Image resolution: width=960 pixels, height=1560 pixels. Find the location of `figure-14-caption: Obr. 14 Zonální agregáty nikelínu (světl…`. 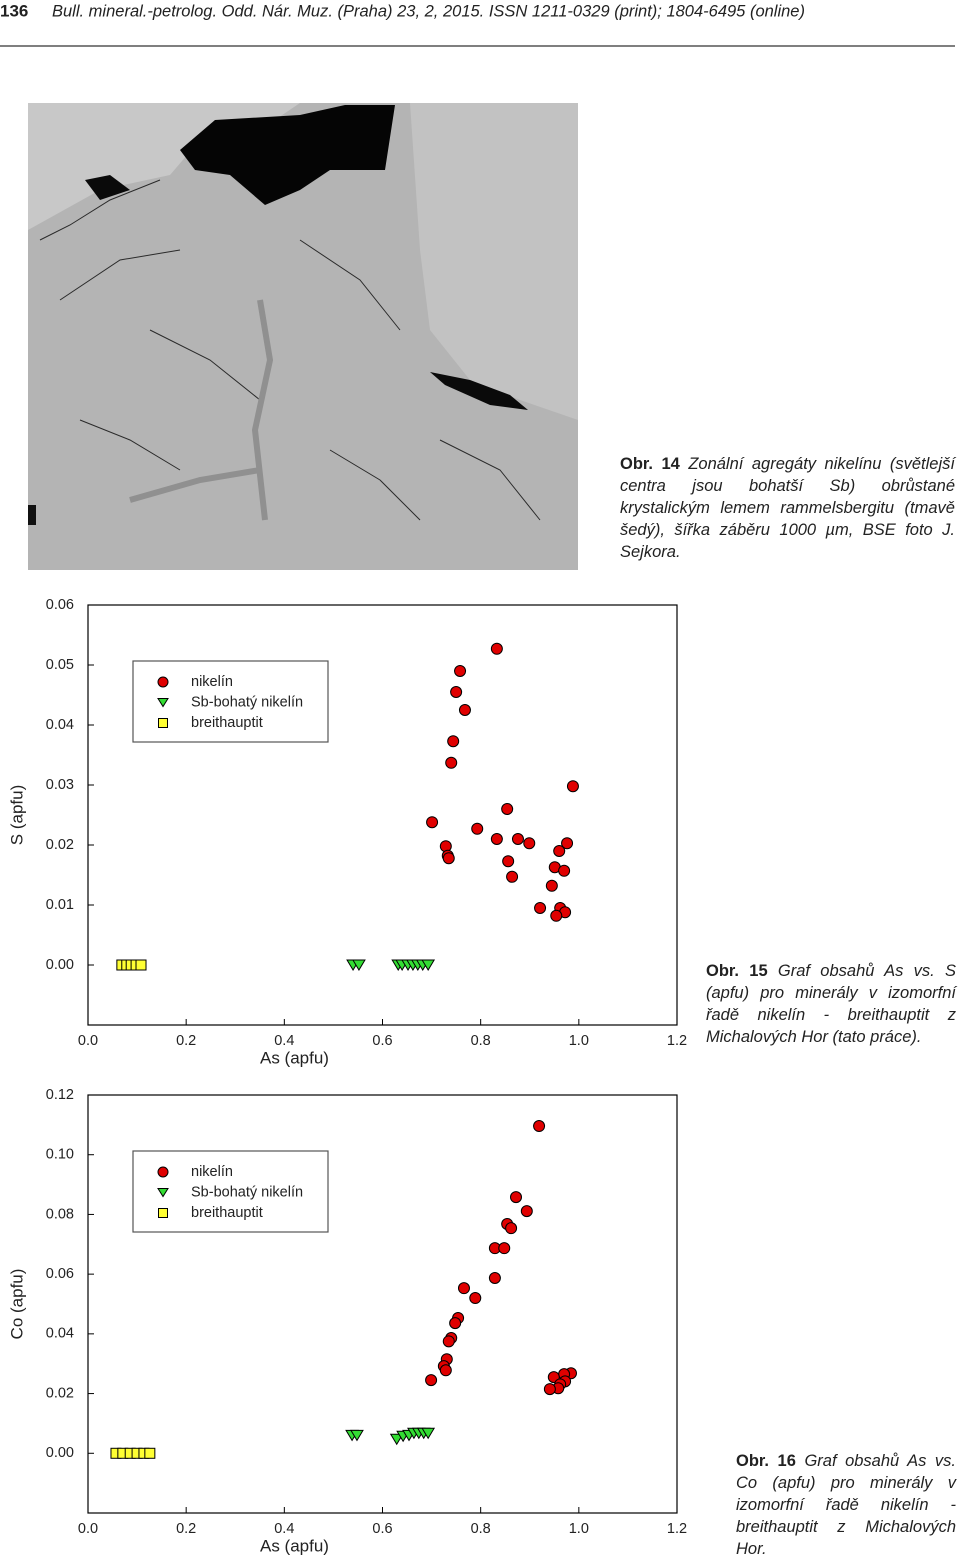

figure-14-caption: Obr. 14 Zonální agregáty nikelínu (světl… is located at coordinates (787, 508).